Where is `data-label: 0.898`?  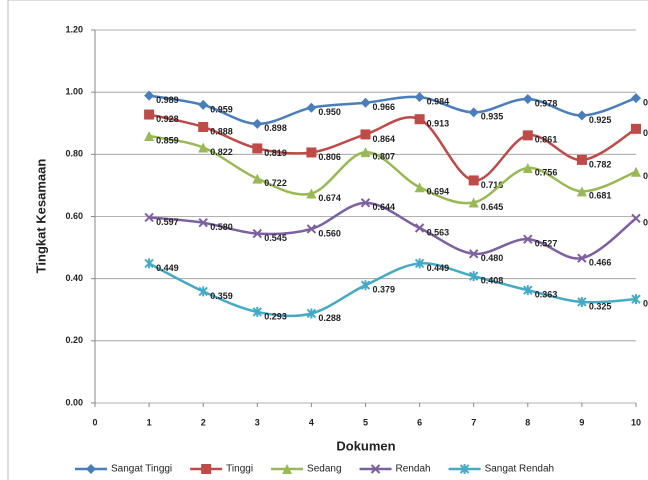
data-label: 0.898 is located at coordinates (275, 128).